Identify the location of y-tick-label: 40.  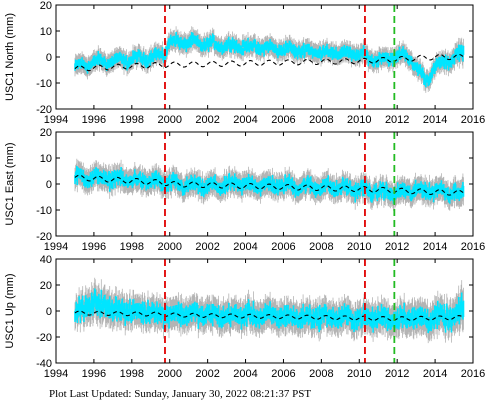
(46, 260).